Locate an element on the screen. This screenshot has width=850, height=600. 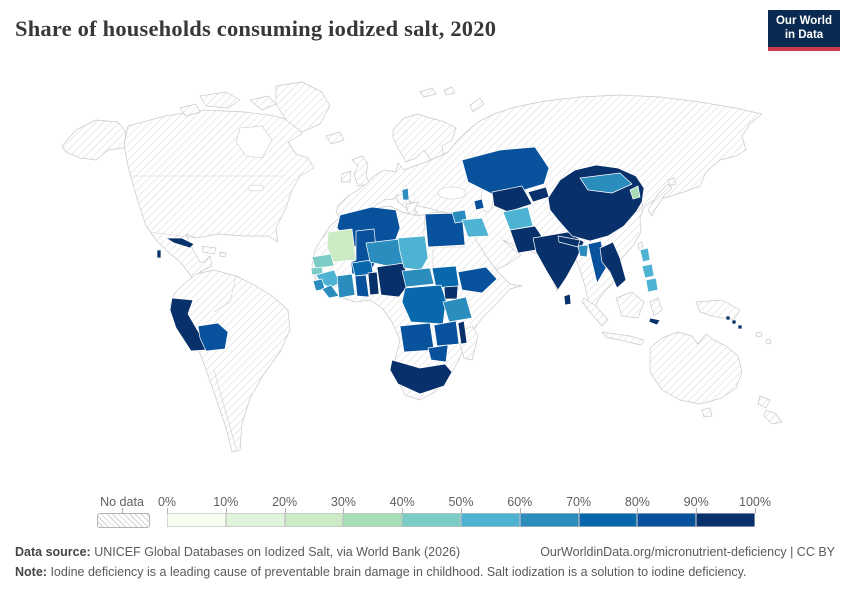
legend-tick-label-20%: 20% is located at coordinates (285, 502).